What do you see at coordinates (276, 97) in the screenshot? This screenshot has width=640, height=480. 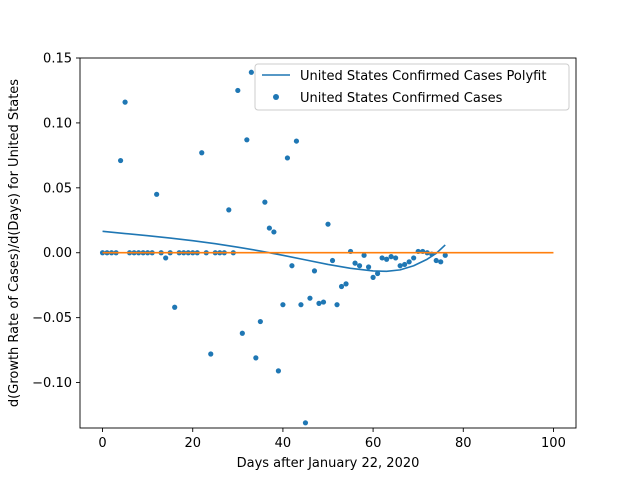 I see `legend-marker-swatch` at bounding box center [276, 97].